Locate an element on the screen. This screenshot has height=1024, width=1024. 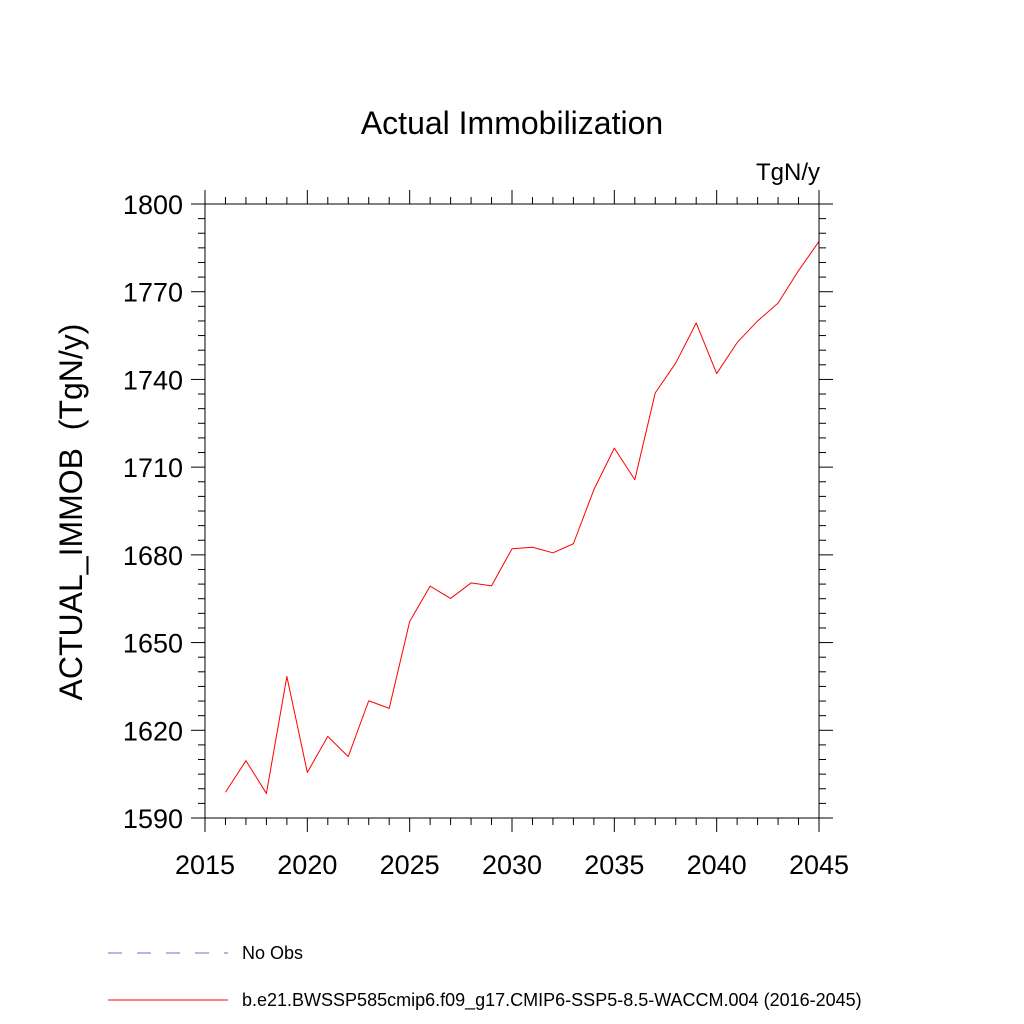
y-tick-label: 1620 is located at coordinates (153, 731).